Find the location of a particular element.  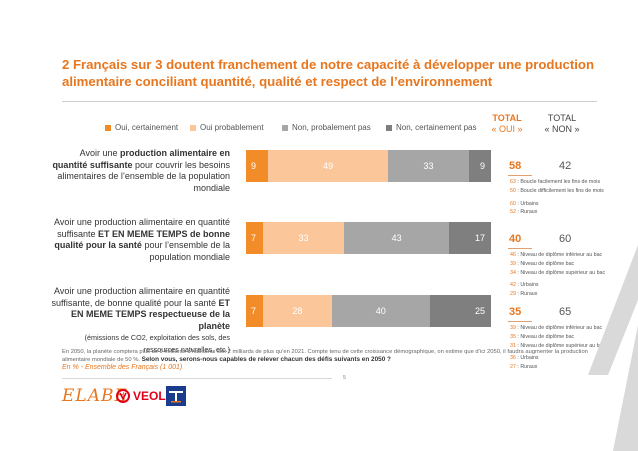

detail-value: 60 is located at coordinates (513, 203).